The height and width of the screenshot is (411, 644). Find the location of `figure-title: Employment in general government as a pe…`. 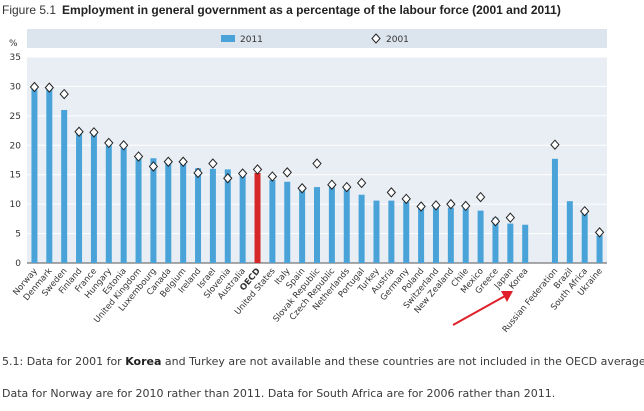

figure-title: Employment in general government as a pe… is located at coordinates (311, 10).